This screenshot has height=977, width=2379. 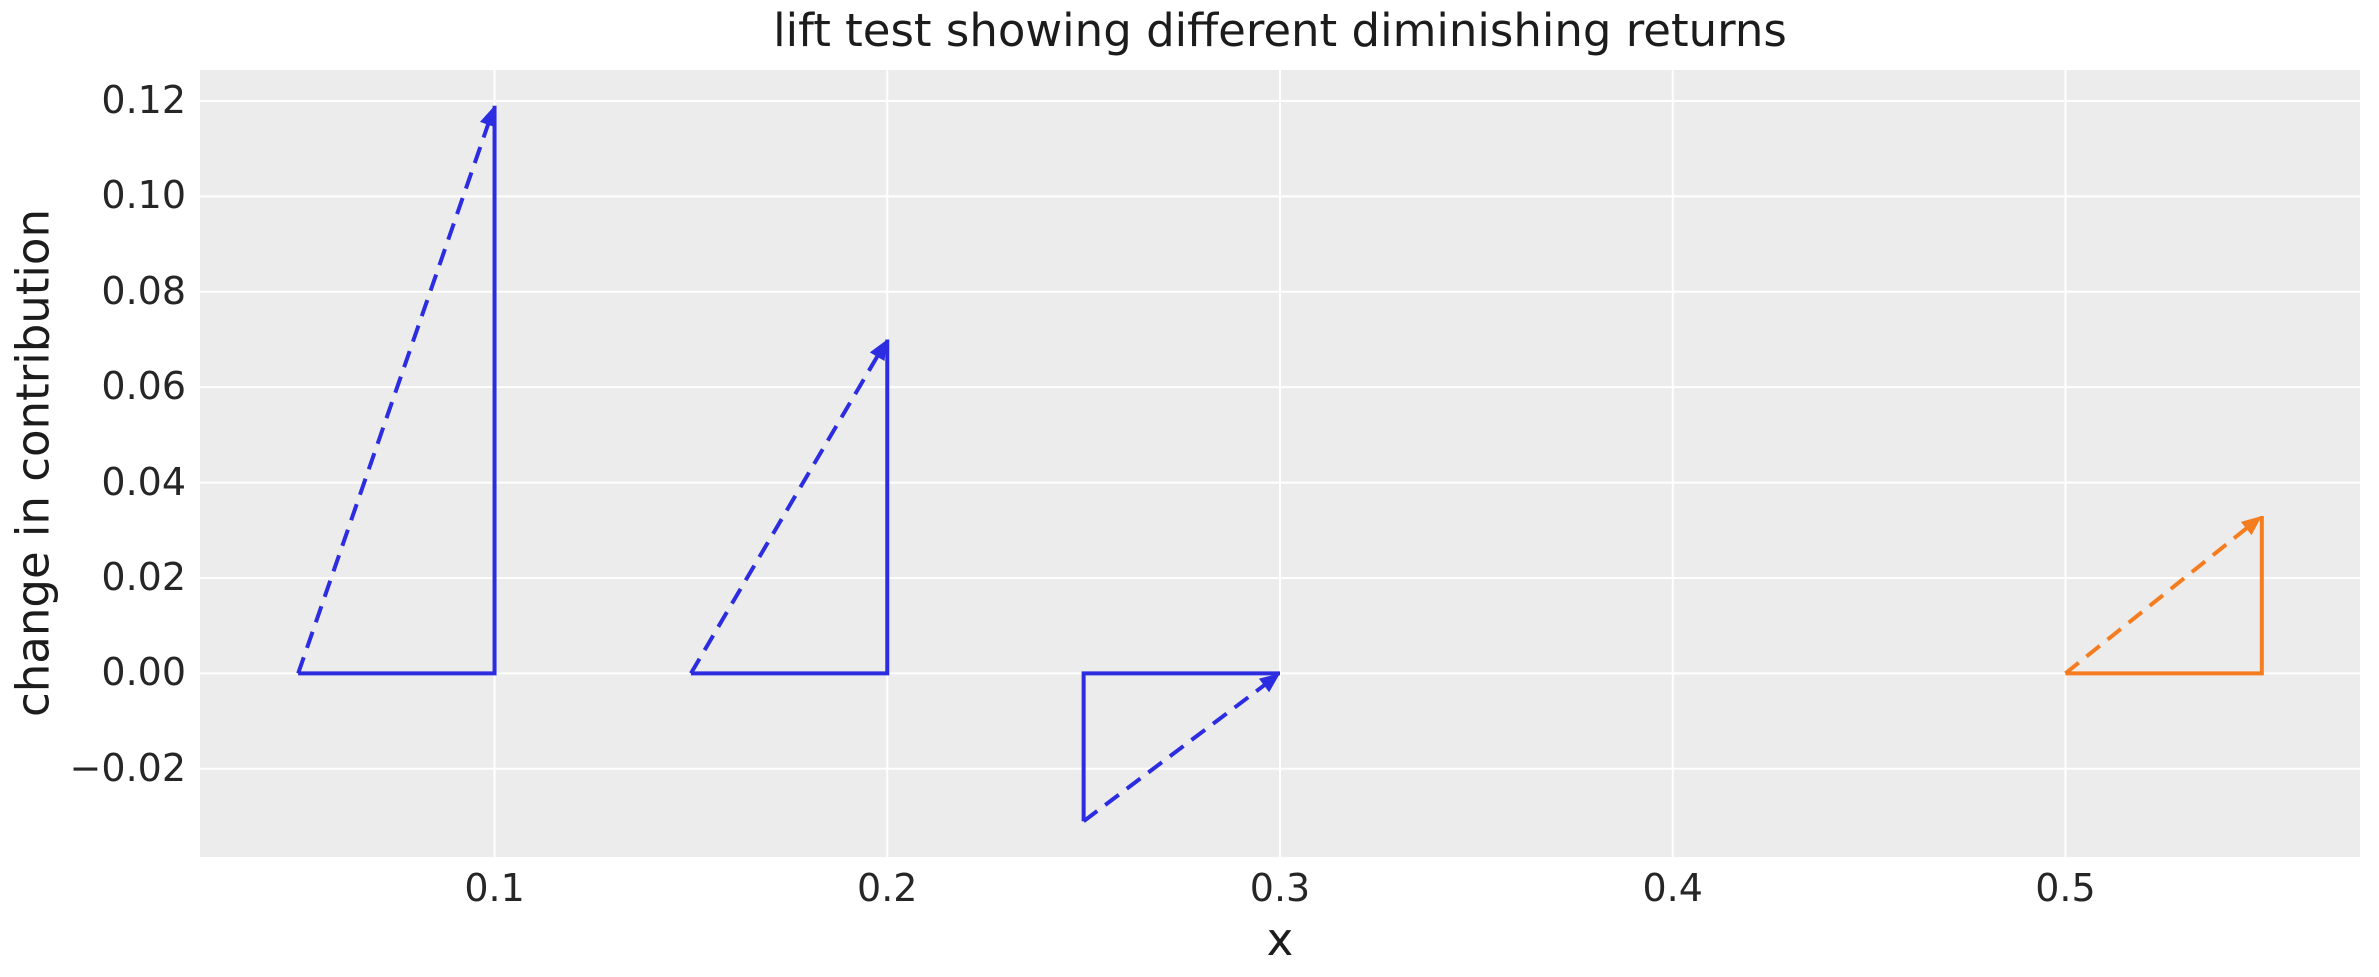 What do you see at coordinates (143, 672) in the screenshot?
I see `y-tick-label: 0.00` at bounding box center [143, 672].